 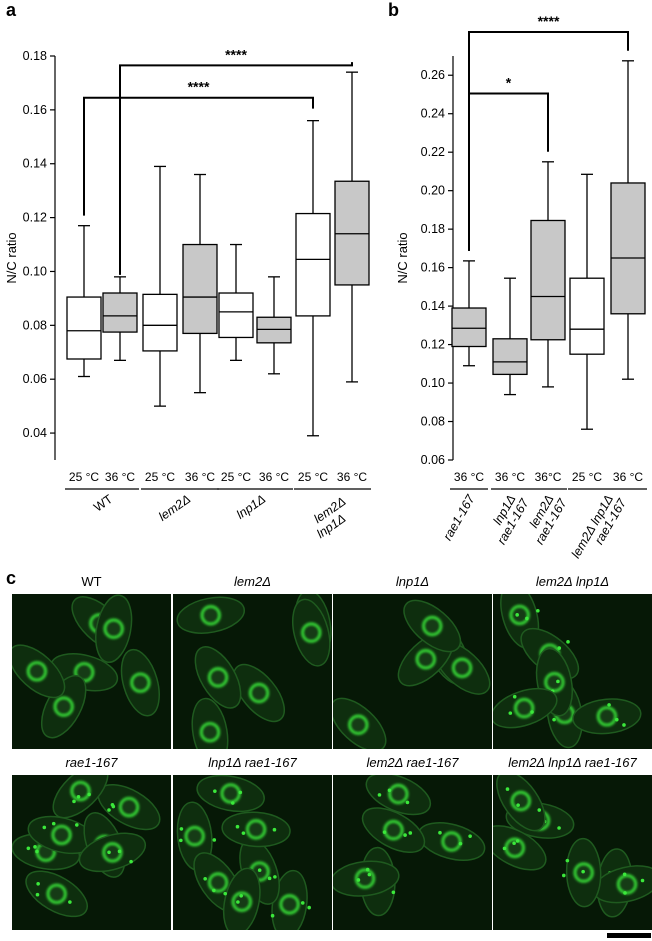 What do you see at coordinates (433, 422) in the screenshot?
I see `y-tick-label: 0.08` at bounding box center [433, 422].